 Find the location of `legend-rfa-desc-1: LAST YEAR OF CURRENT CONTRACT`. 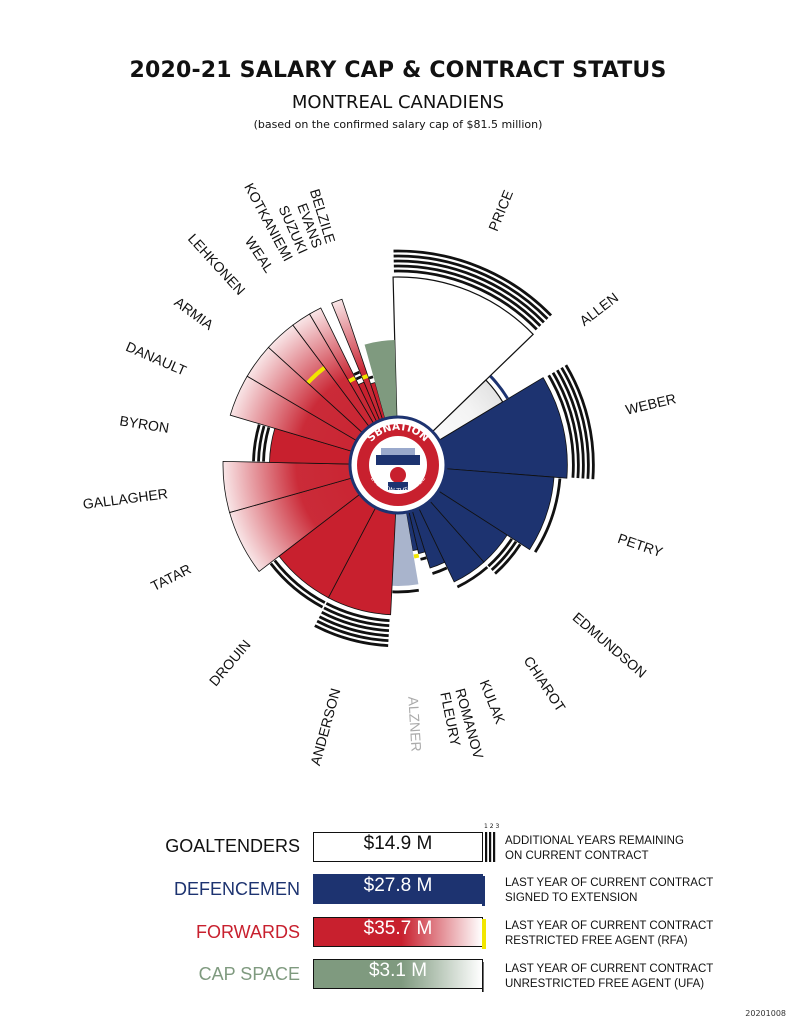

legend-rfa-desc-1: LAST YEAR OF CURRENT CONTRACT is located at coordinates (609, 926).